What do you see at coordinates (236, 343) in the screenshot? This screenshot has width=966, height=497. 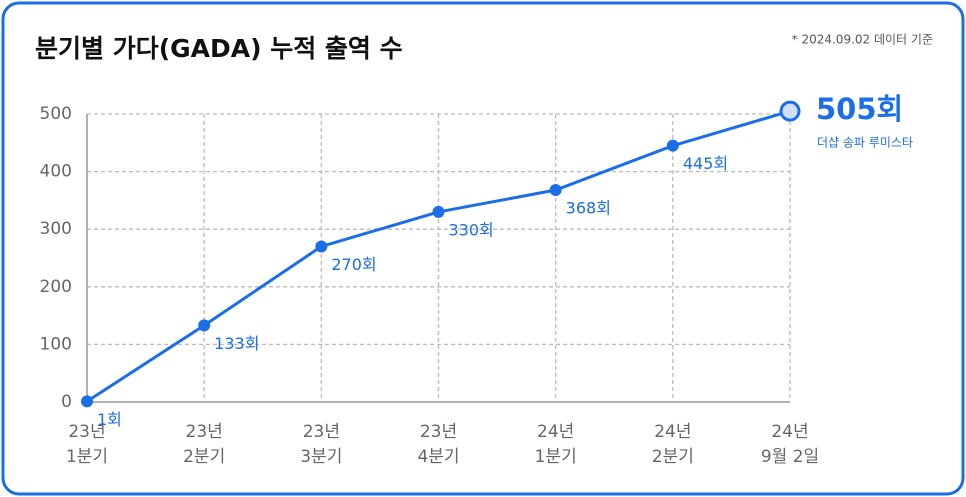 I see `value-label: 133회` at bounding box center [236, 343].